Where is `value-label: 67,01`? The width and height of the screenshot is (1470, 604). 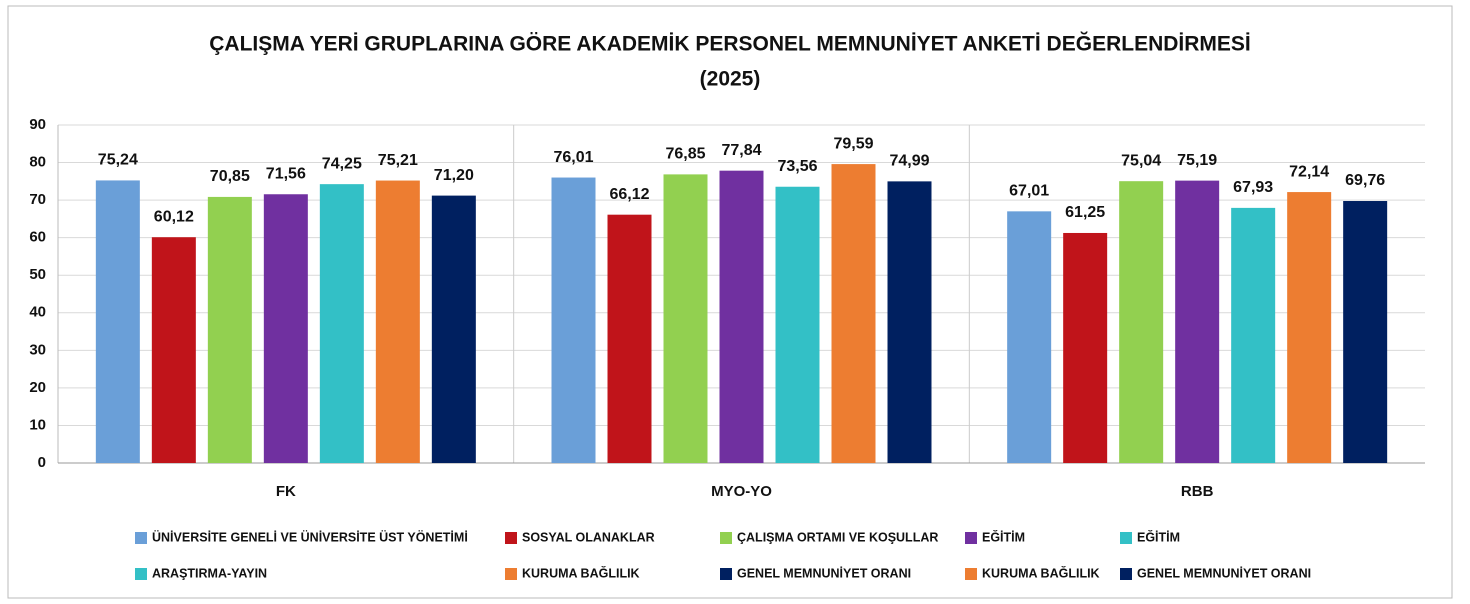
value-label: 67,01 is located at coordinates (1029, 191).